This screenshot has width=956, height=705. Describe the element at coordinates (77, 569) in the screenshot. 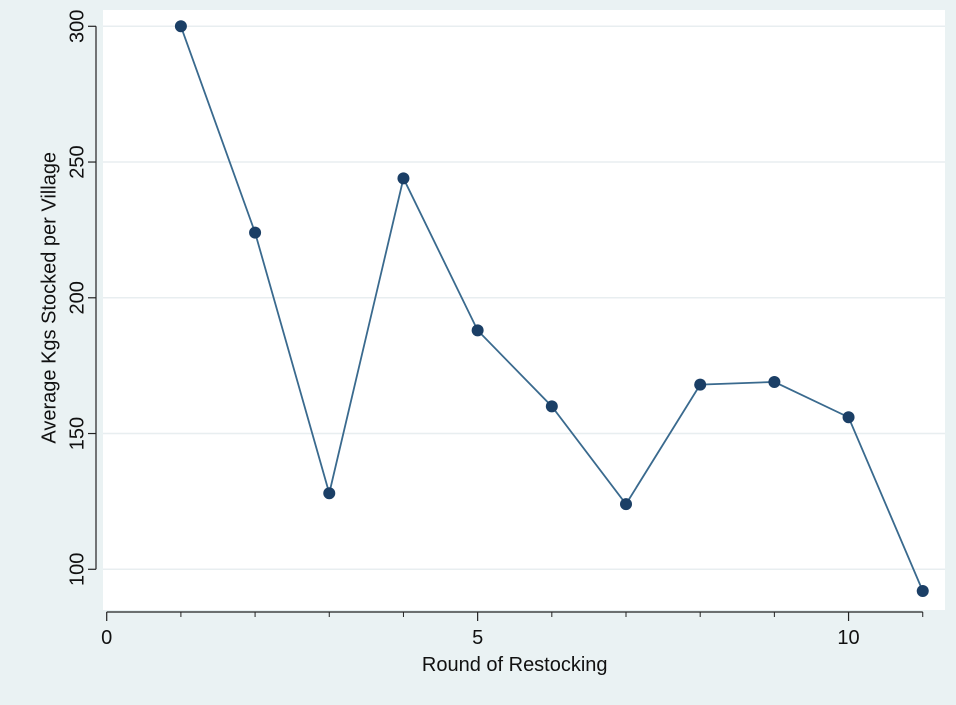

I see `y-tick-label: 100` at that location.